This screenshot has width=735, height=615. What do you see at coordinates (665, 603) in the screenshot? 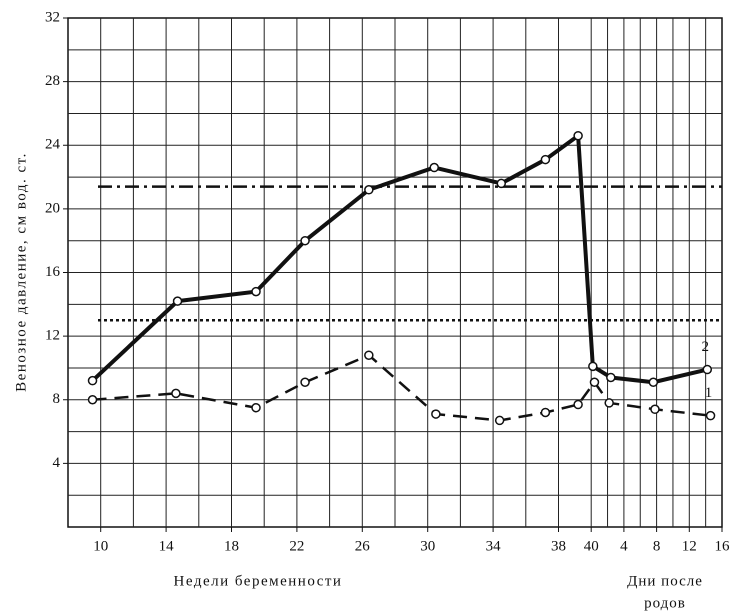
I see `x-axis-label-postpartum: родов` at bounding box center [665, 603].